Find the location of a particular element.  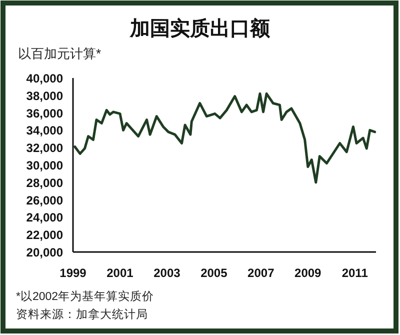

y-tick-label: 30,000 is located at coordinates (45, 165).